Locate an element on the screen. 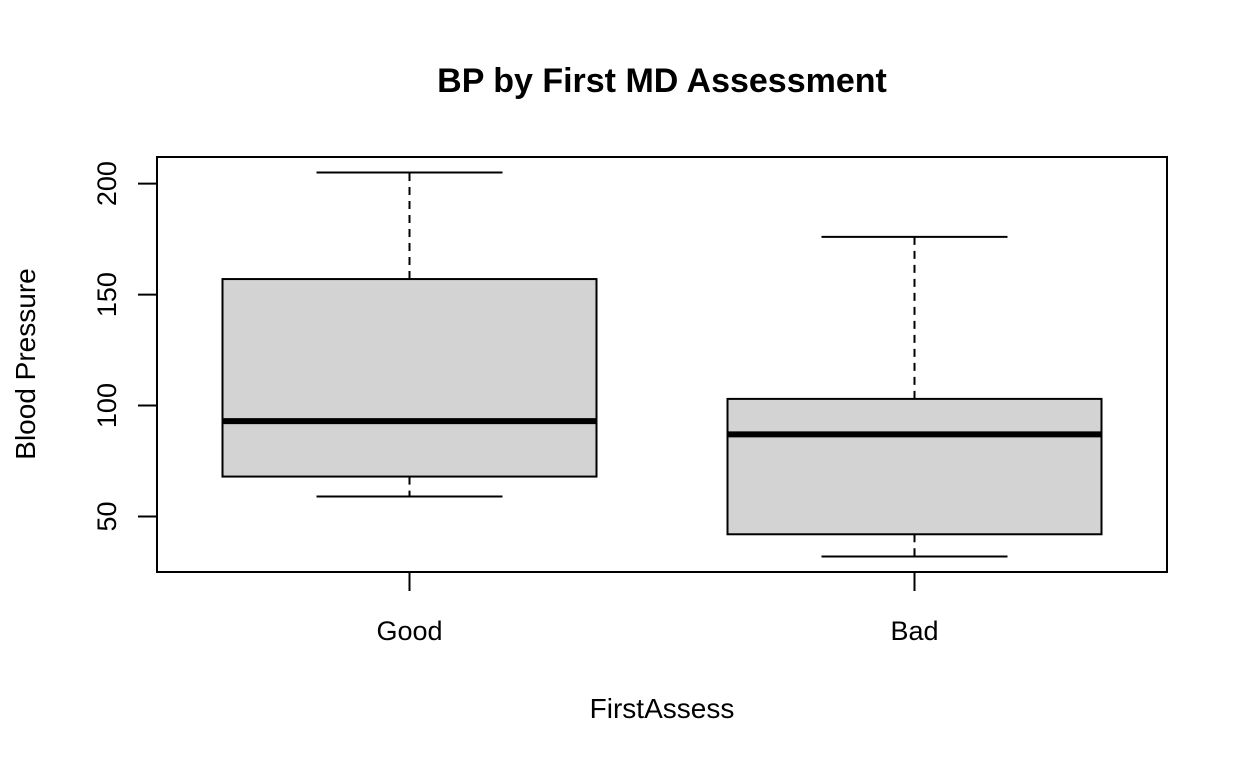 This screenshot has height=768, width=1248. box-bad is located at coordinates (914, 396).